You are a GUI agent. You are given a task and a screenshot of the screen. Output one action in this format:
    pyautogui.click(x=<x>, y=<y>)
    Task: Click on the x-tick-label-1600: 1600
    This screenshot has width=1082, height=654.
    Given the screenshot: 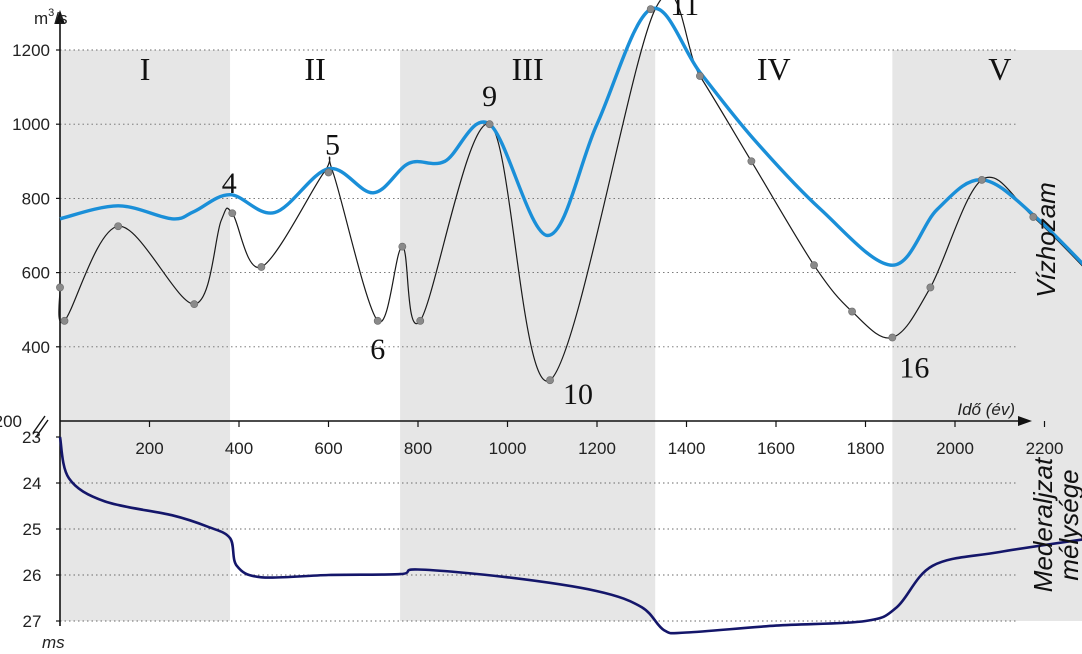 What is the action you would take?
    pyautogui.click(x=776, y=448)
    